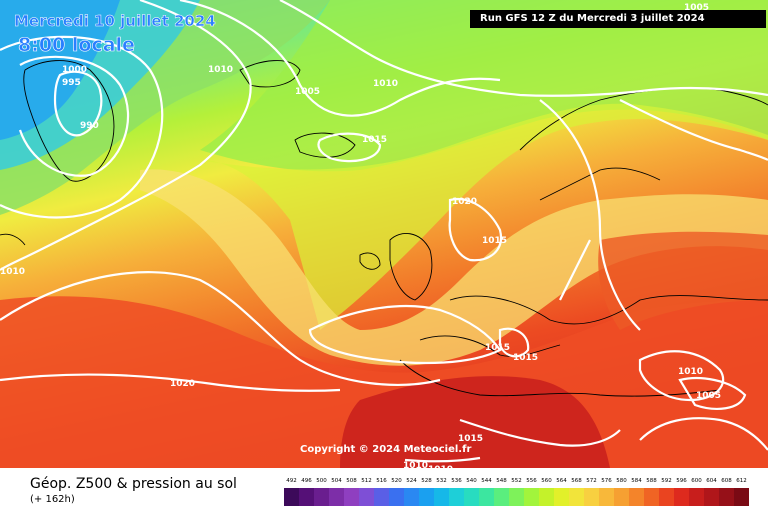  What do you see at coordinates (133, 484) in the screenshot?
I see `product-title: Géop. Z500 & pression au sol` at bounding box center [133, 484].